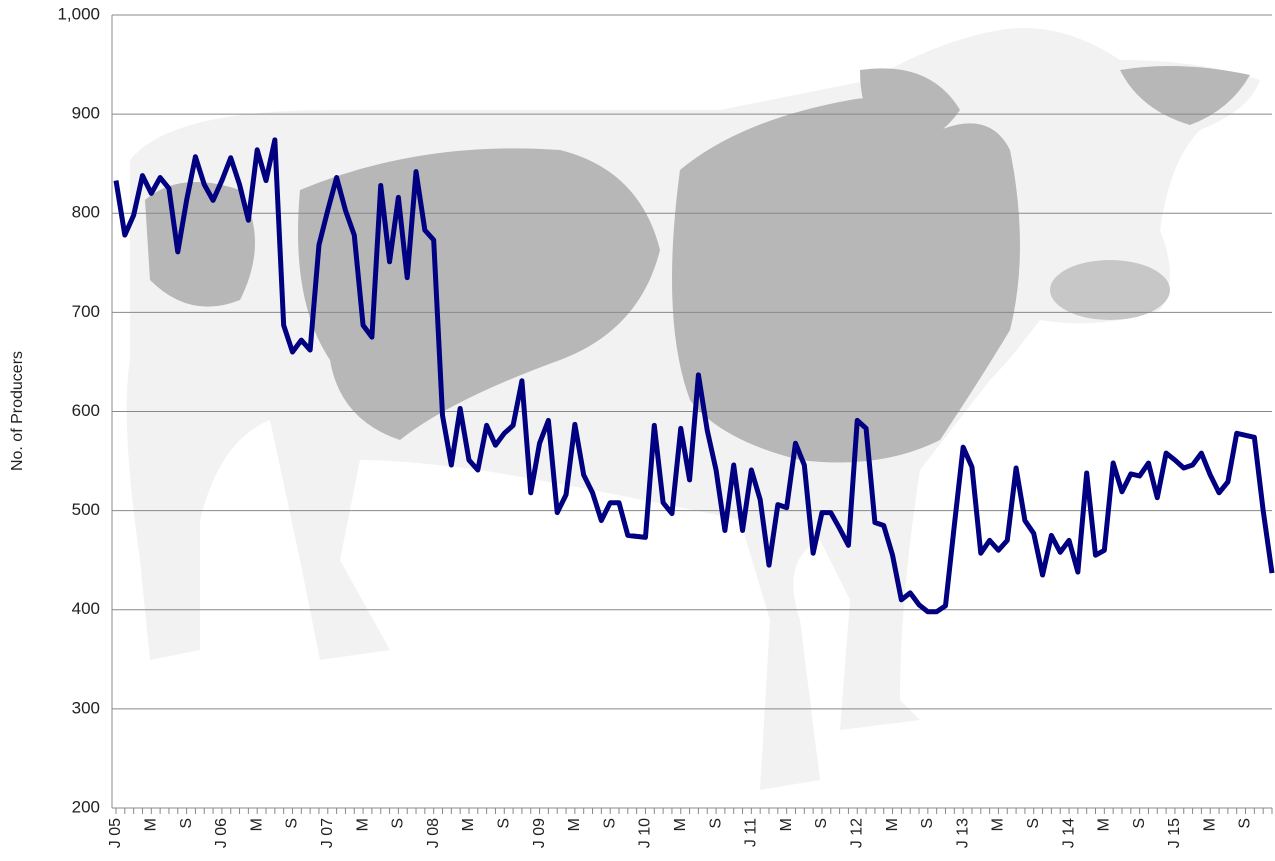 This screenshot has height=861, width=1275. Describe the element at coordinates (327, 833) in the screenshot. I see `x-tick-label: J 07` at that location.